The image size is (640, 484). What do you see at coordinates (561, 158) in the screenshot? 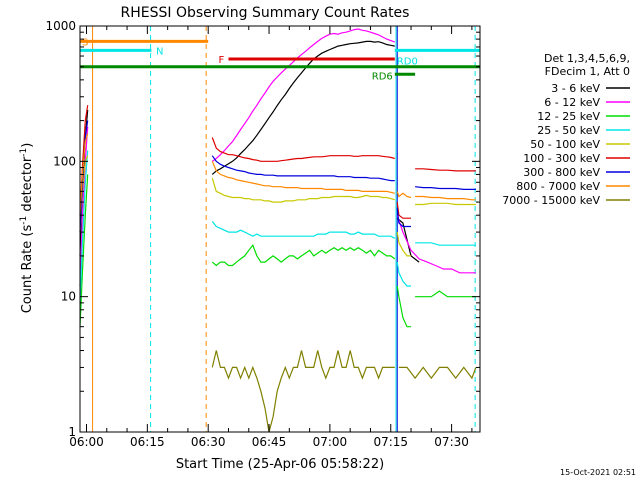
I see `legend-label-5: 100 - 300 keV` at bounding box center [561, 158].